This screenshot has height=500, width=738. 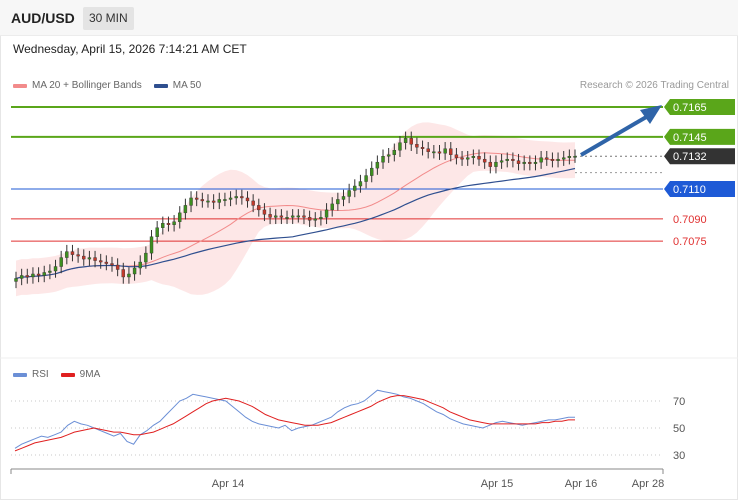 I want to click on rsi-legend: RSI 9MA, so click(x=62, y=374).